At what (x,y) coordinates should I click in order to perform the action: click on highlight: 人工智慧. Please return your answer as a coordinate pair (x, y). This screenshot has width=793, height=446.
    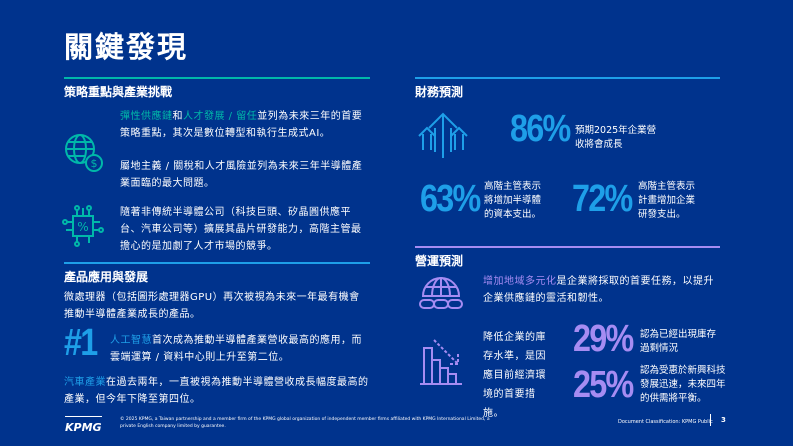
    Looking at the image, I should click on (131, 340).